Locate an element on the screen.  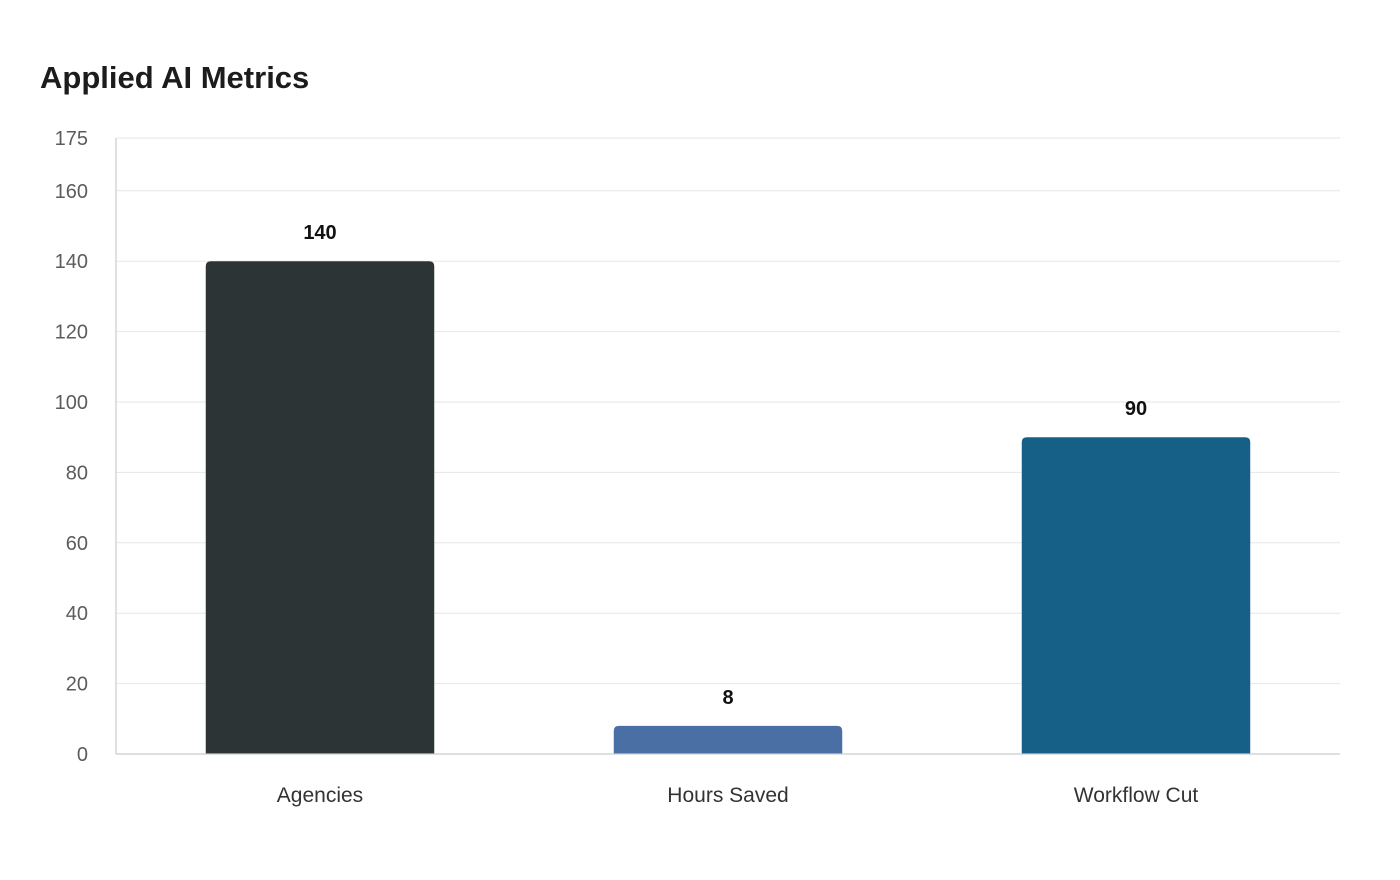
x-tick-label: Workflow Cut is located at coordinates (1136, 795).